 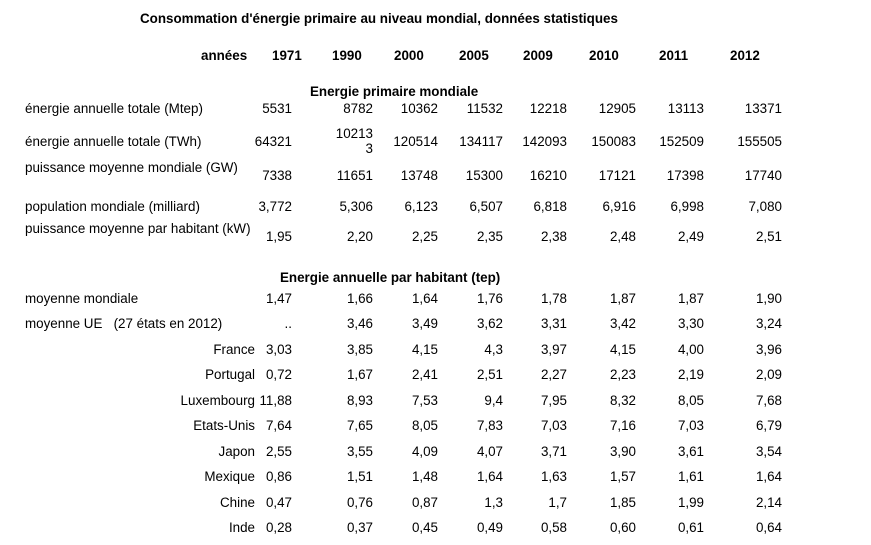 I want to click on table-cell: 13113, so click(x=685, y=108).